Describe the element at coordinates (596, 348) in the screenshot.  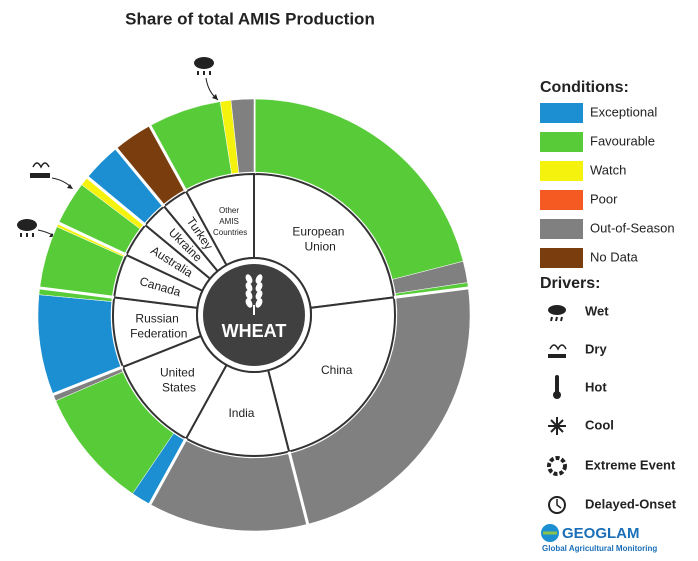
I see `driver-label: Dry` at that location.